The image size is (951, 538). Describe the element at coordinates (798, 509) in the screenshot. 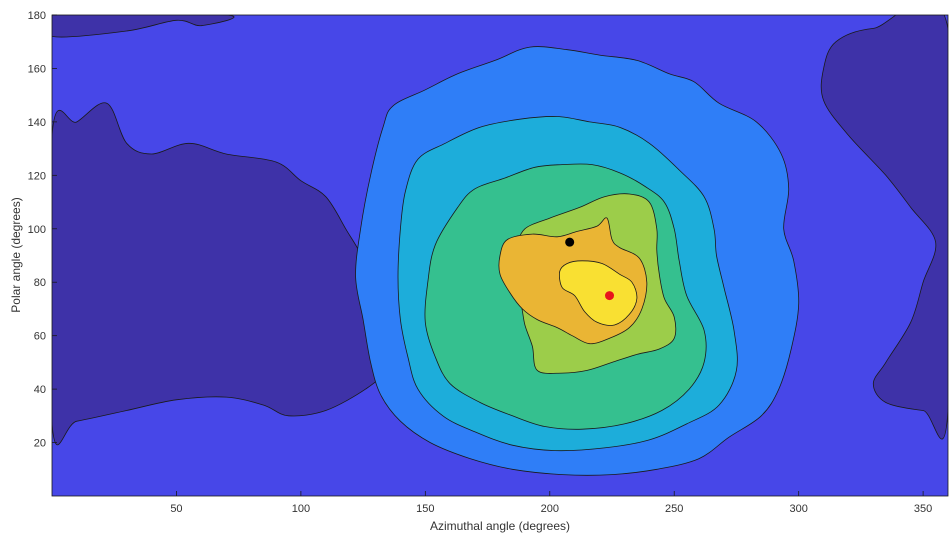

I see `x-tick-label: 300` at that location.